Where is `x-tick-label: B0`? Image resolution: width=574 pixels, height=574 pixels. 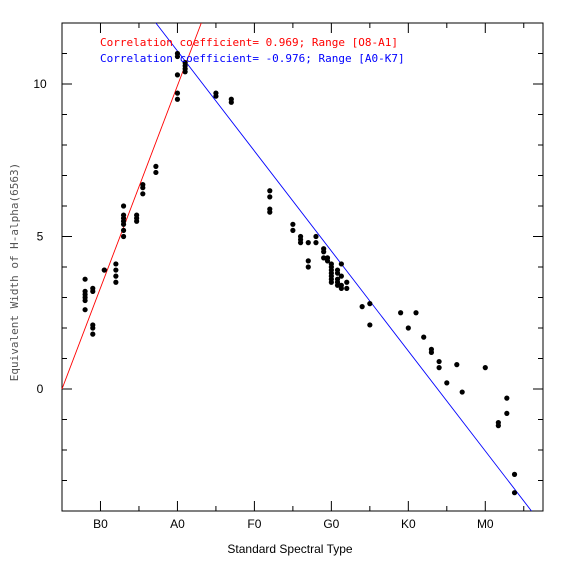
x-tick-label: B0 is located at coordinates (100, 524).